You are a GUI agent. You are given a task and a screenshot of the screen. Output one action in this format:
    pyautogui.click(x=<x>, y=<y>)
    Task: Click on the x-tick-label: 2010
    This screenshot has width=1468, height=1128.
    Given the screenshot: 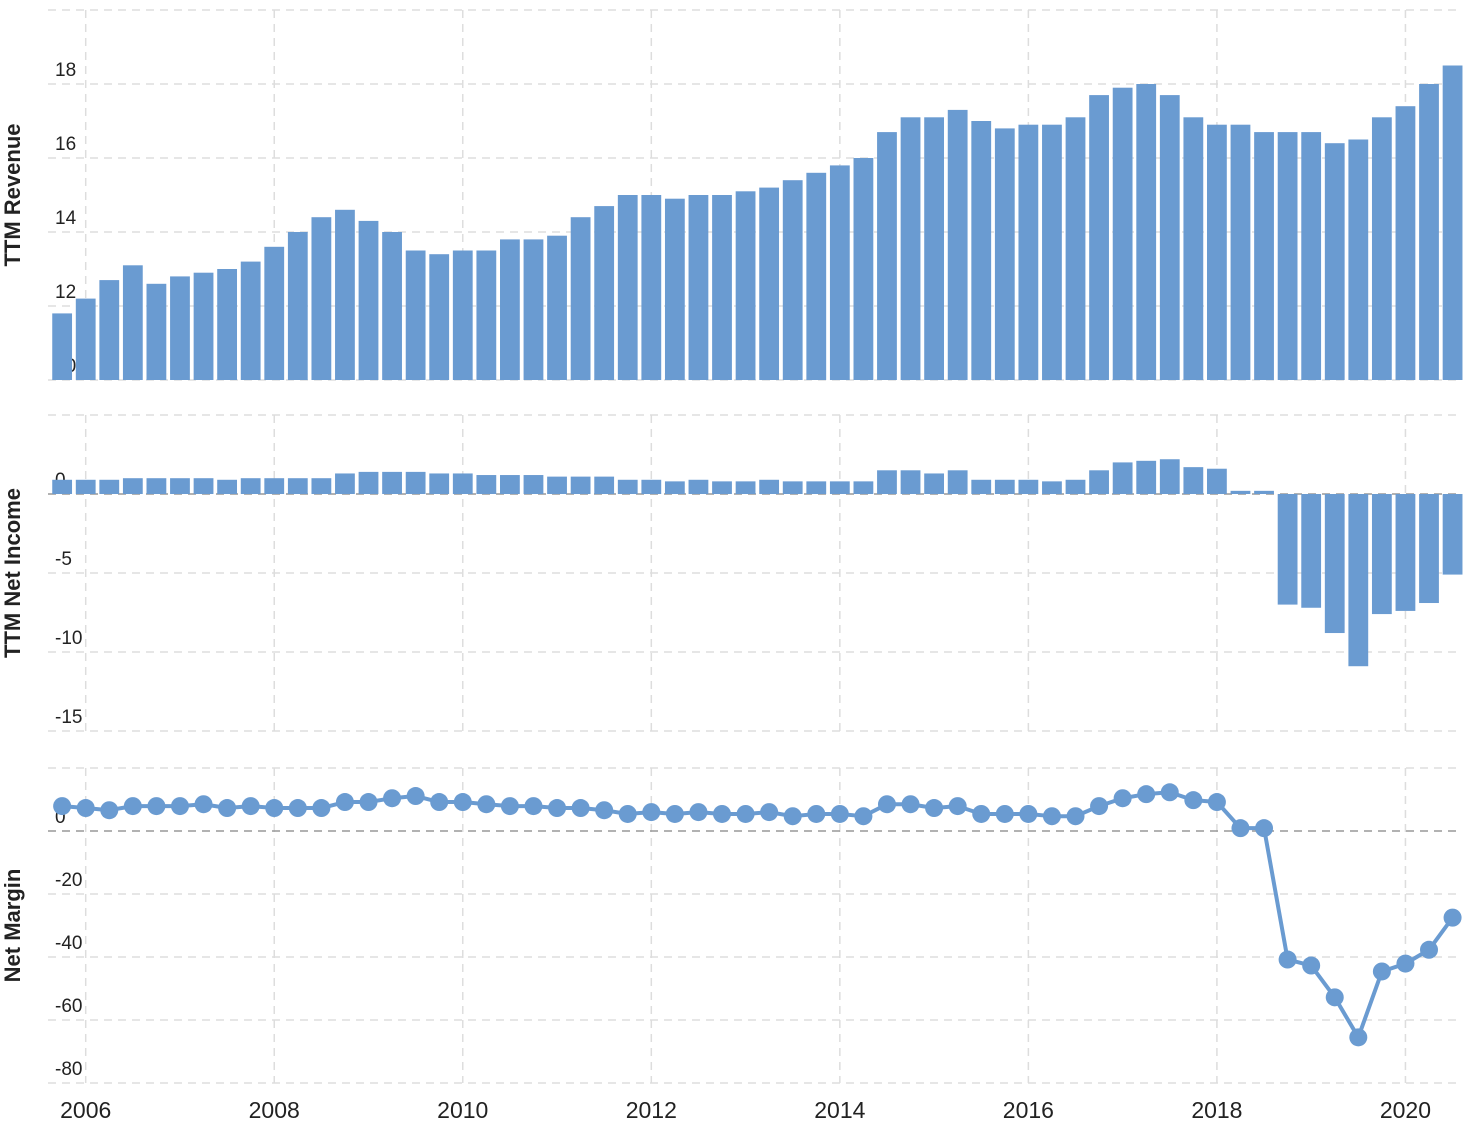 What is the action you would take?
    pyautogui.click(x=462, y=1110)
    